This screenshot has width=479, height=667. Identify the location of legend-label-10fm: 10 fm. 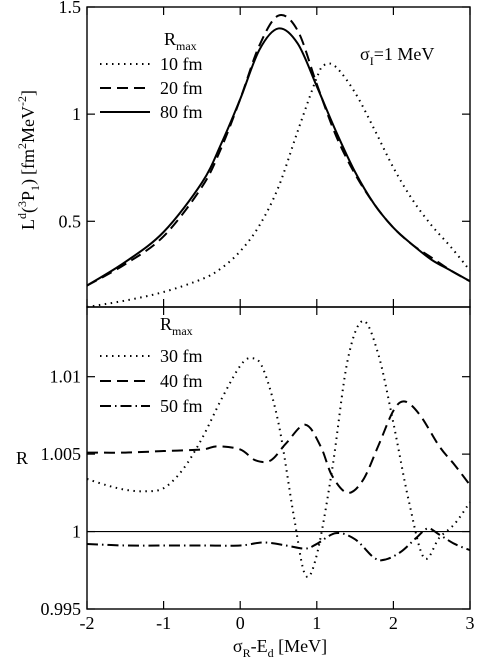
(181, 64).